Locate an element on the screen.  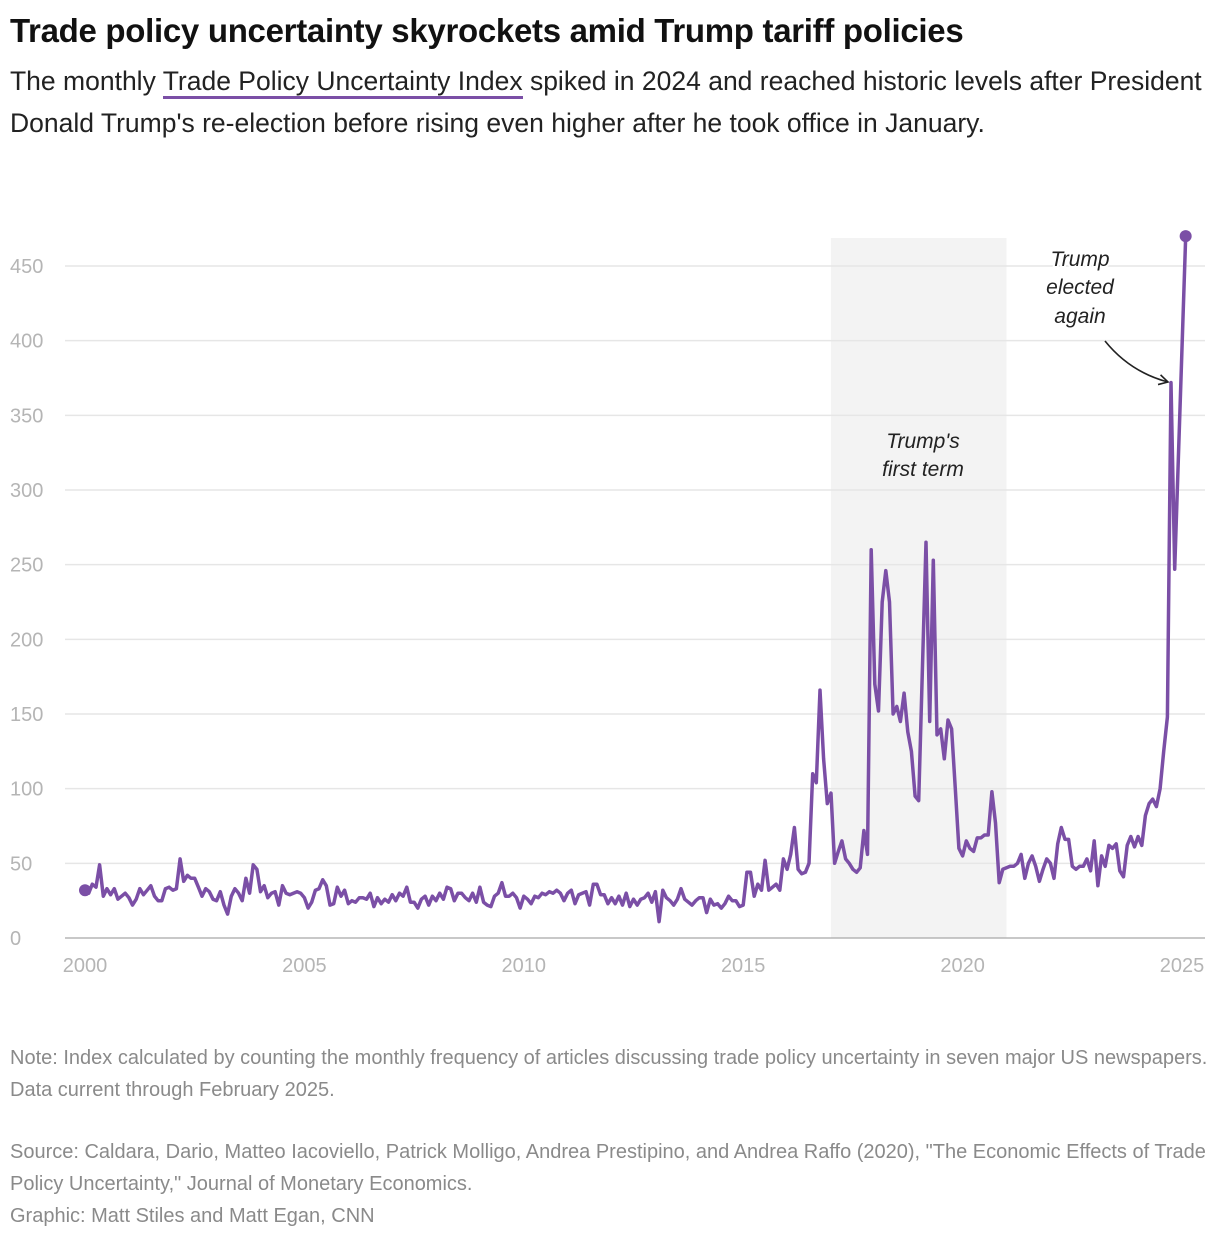
y-tick-label: 150 is located at coordinates (26, 715).